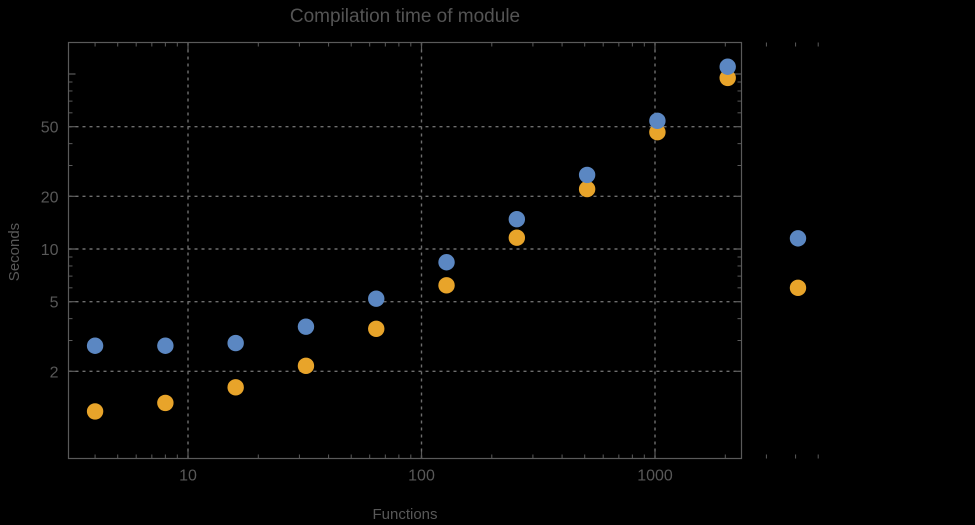 The width and height of the screenshot is (975, 525). I want to click on chart-title: Compilation time of module, so click(405, 16).